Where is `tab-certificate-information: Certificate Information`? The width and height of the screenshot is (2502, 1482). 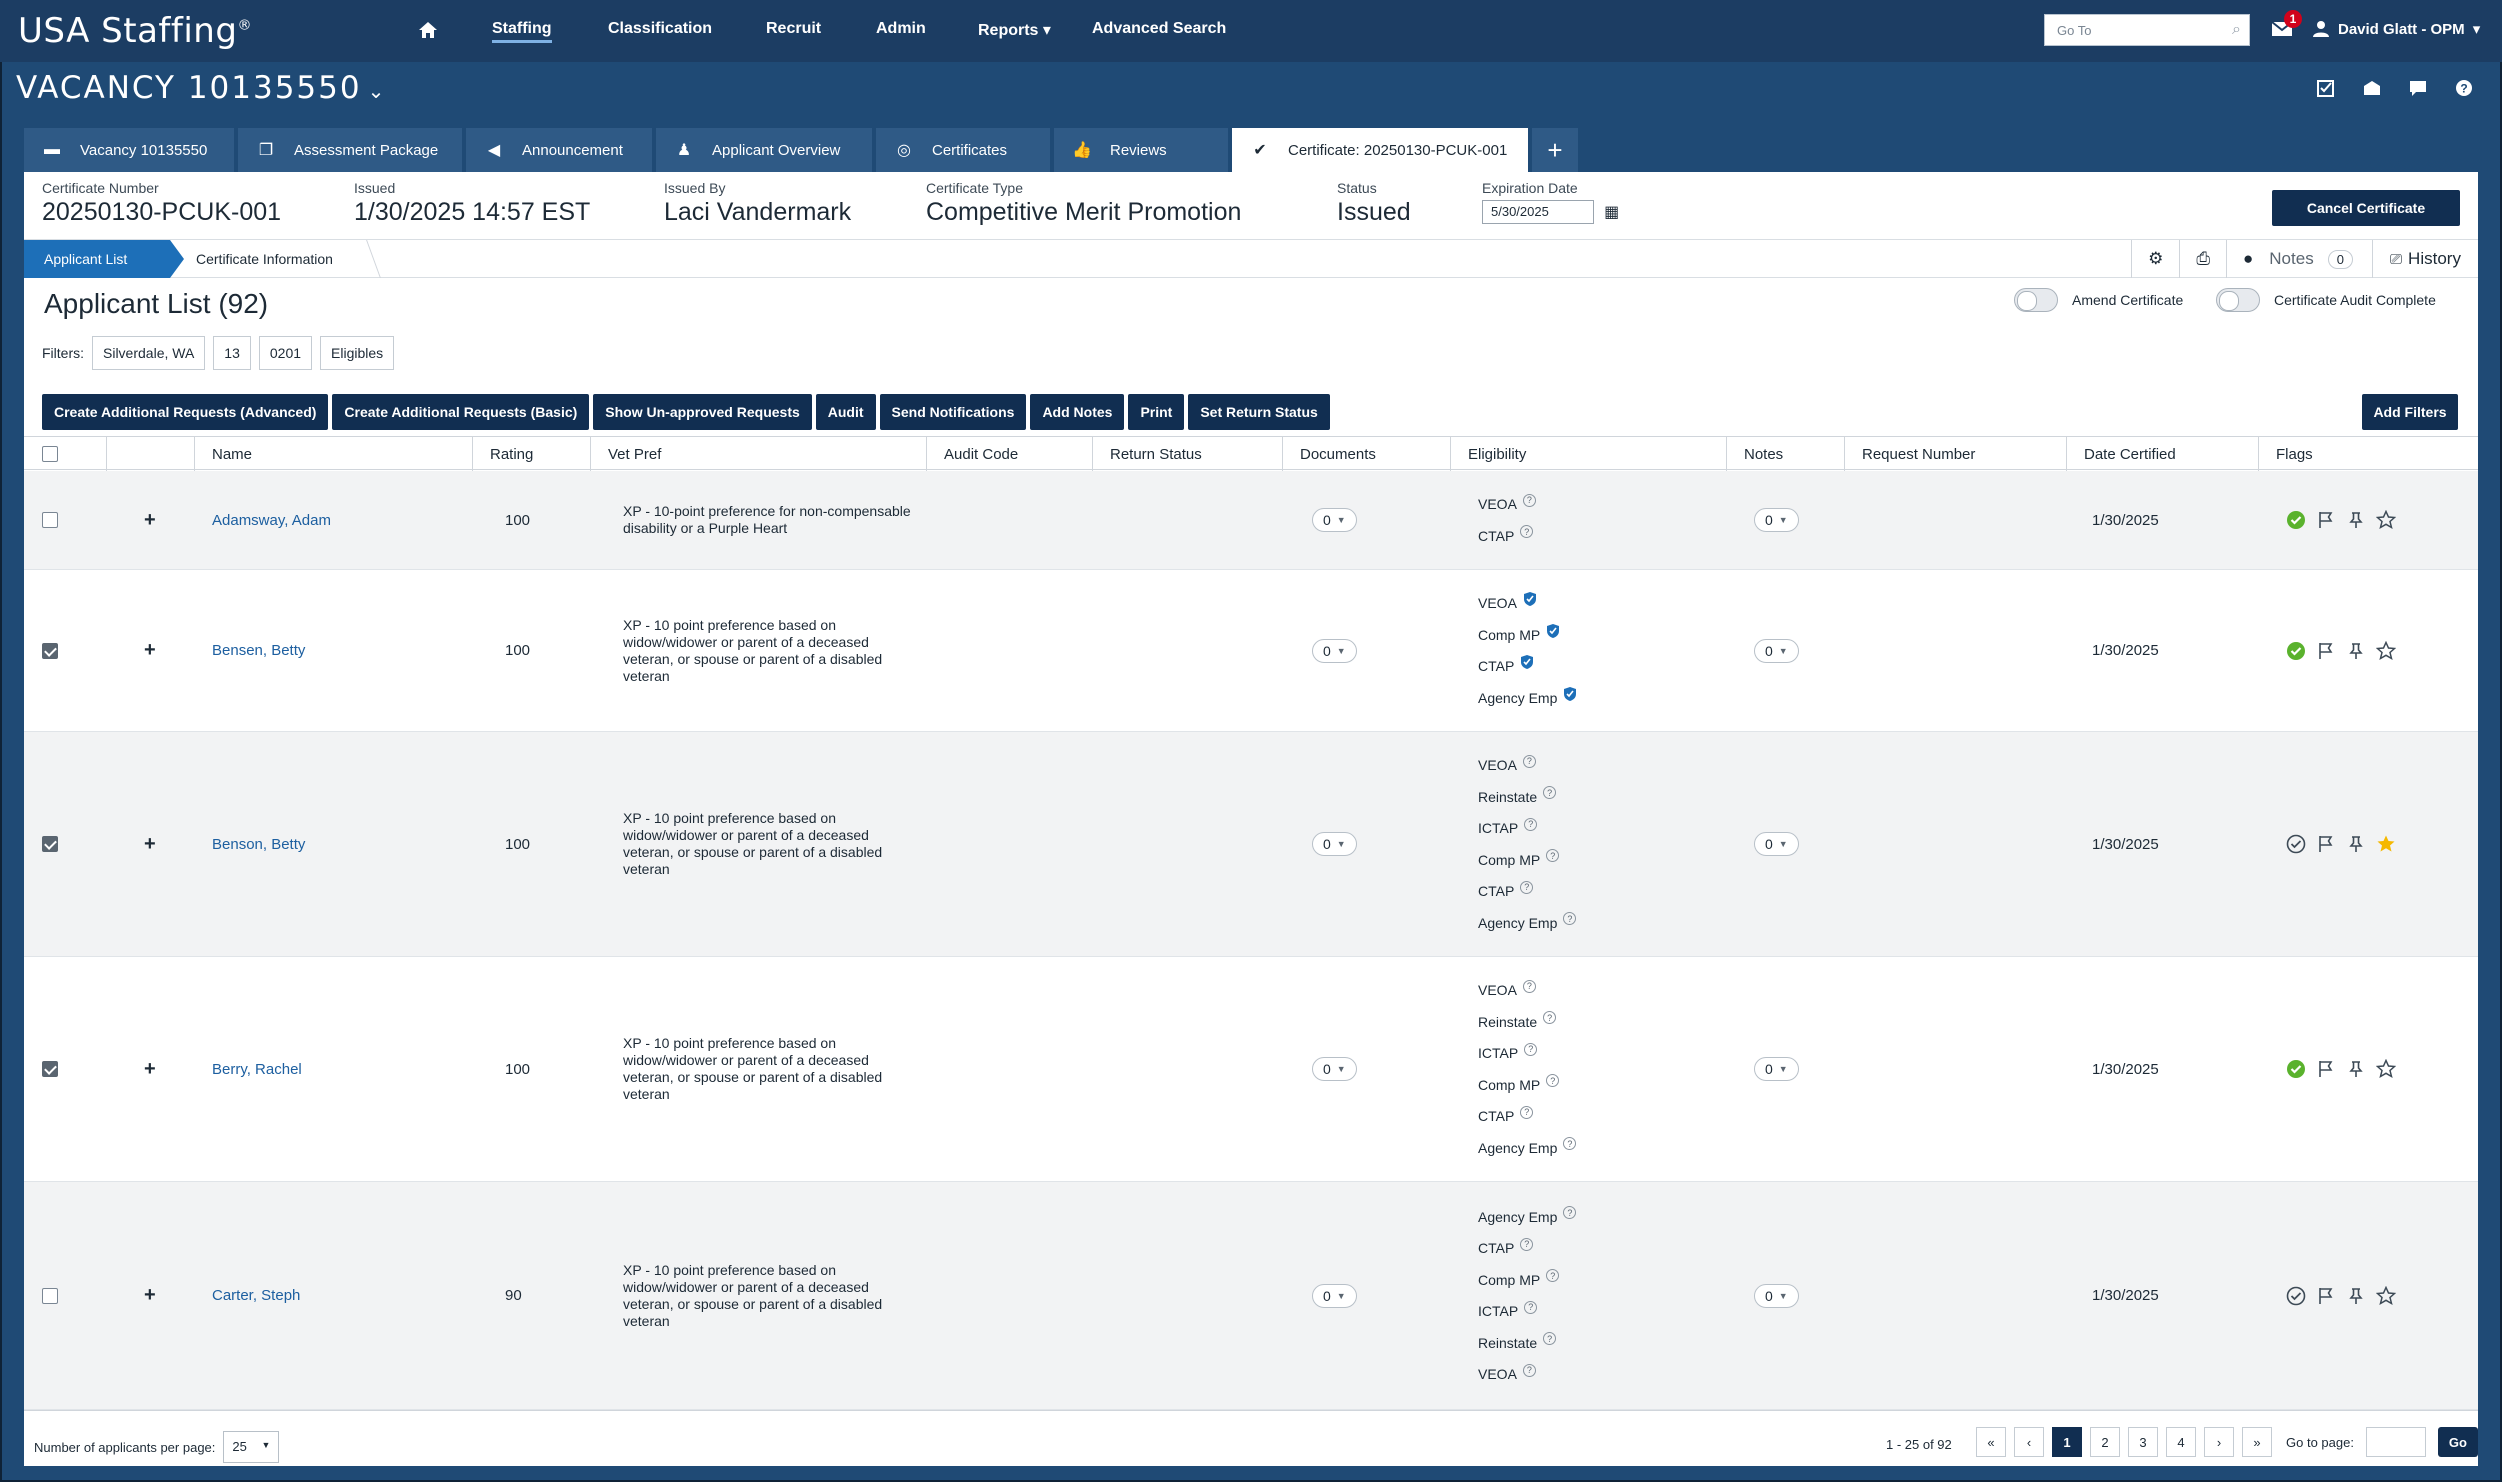
tab-certificate-information: Certificate Information is located at coordinates (279, 259).